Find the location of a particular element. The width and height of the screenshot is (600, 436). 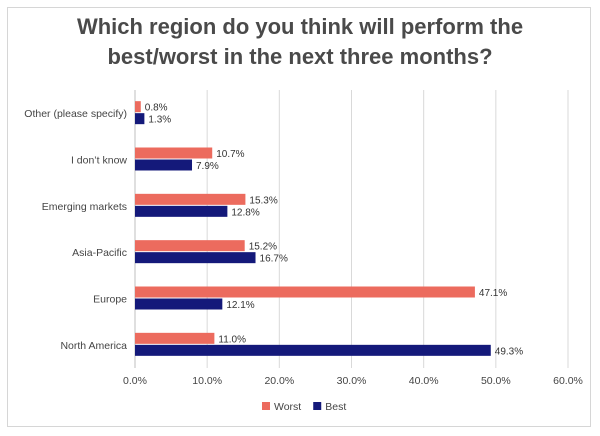

chart-title-line-2: best/worst in the next three months? is located at coordinates (300, 56).